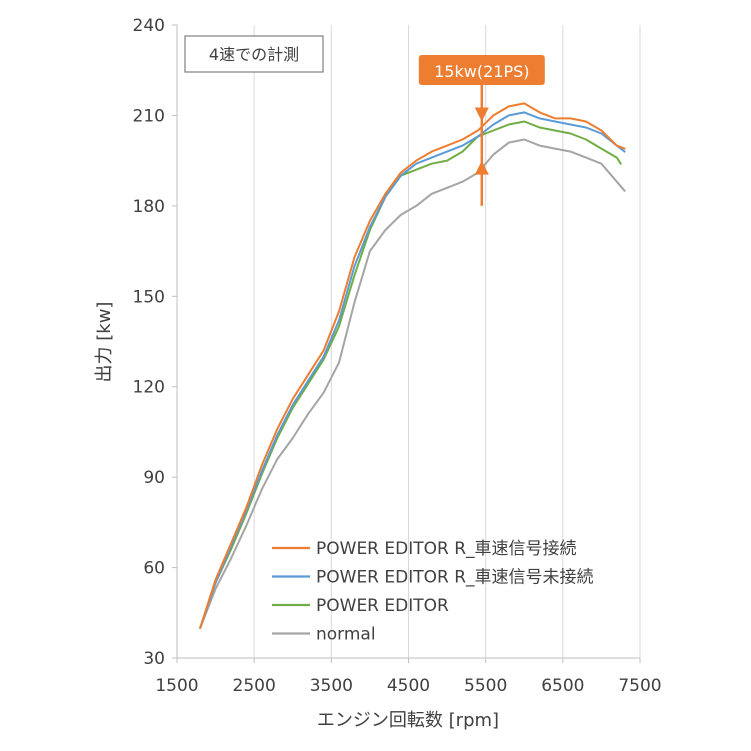  What do you see at coordinates (455, 578) in the screenshot?
I see `legend-label-1: POWER EDITOR R_車速信号未接続` at bounding box center [455, 578].